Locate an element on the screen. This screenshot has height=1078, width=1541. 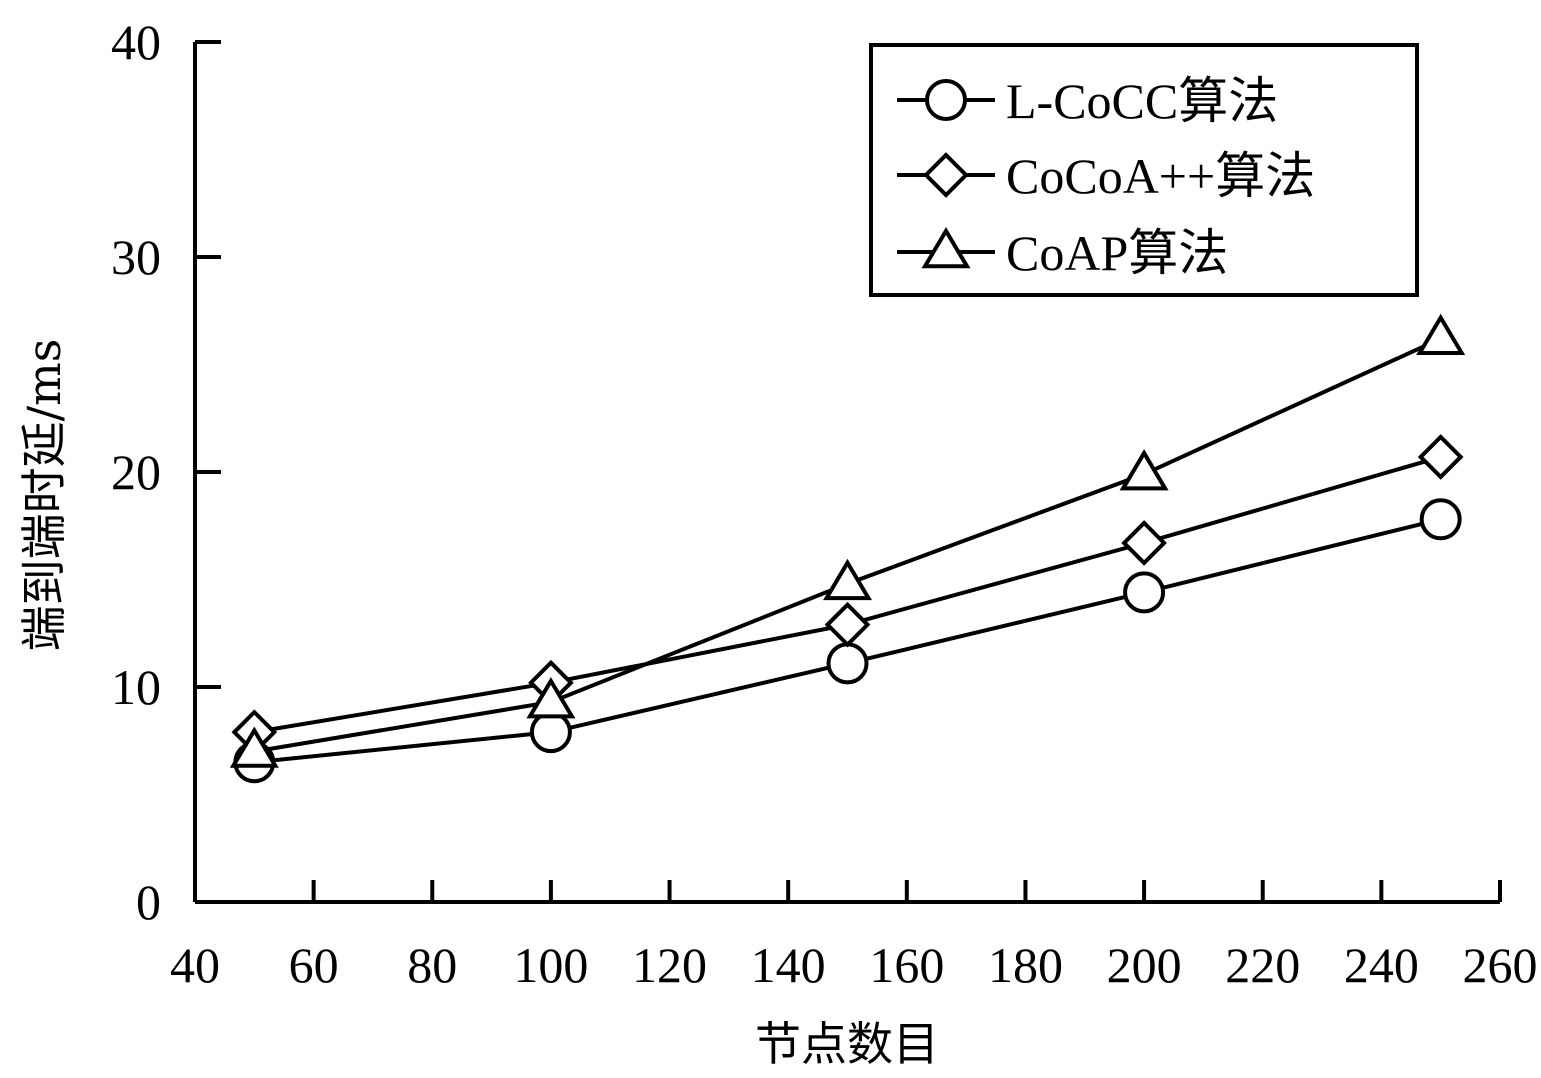
x-axis-title: 节点数目 is located at coordinates (847, 1044).